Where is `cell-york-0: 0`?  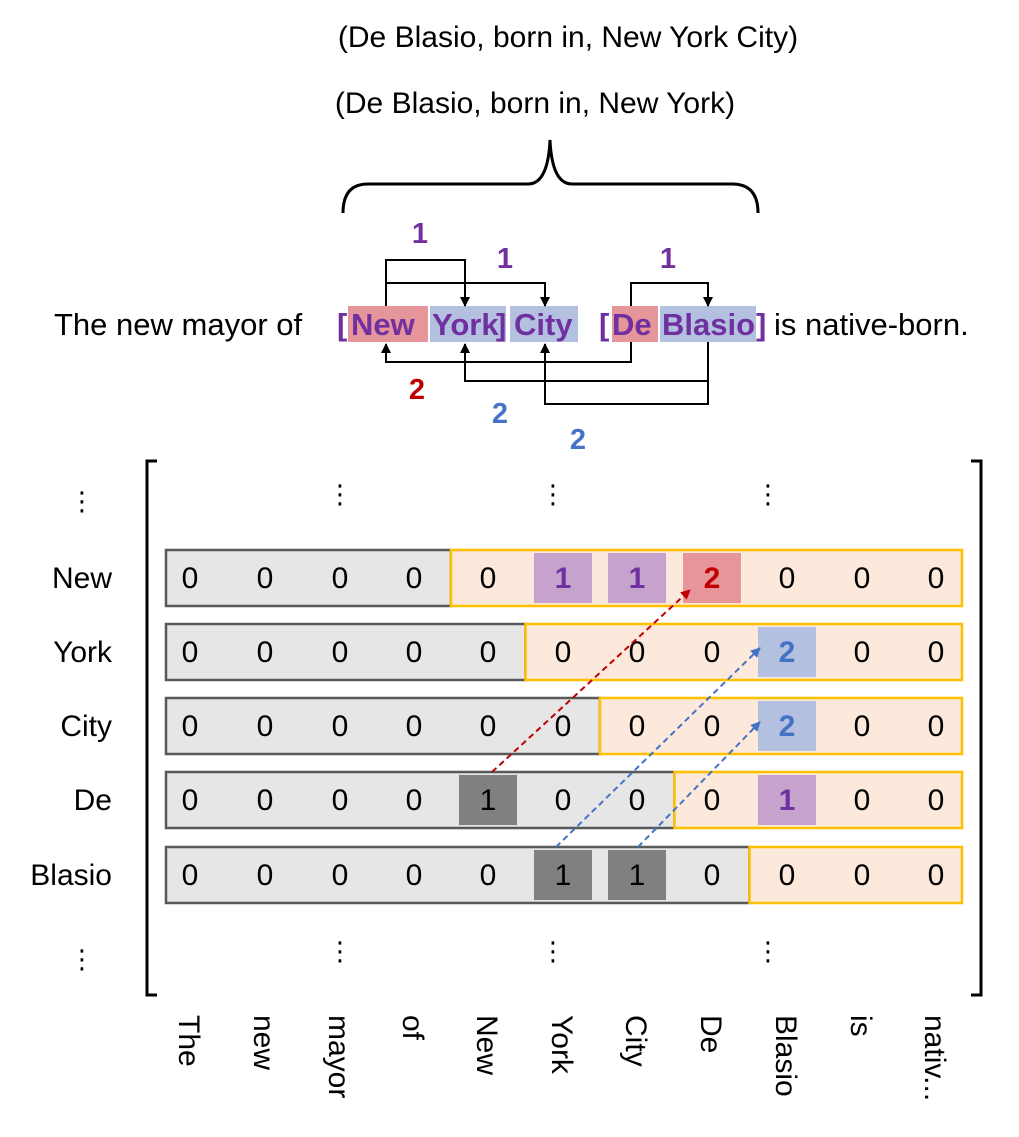
cell-york-0: 0 is located at coordinates (190, 652).